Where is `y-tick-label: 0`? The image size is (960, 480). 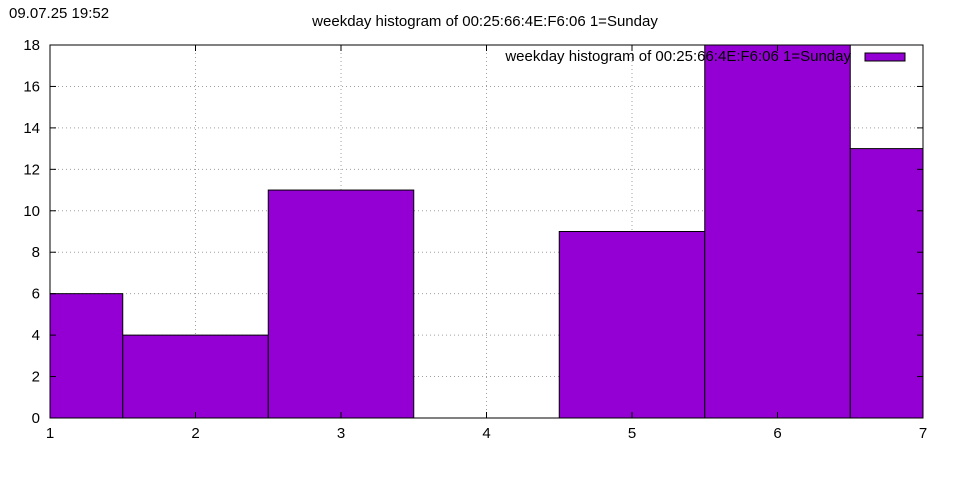 y-tick-label: 0 is located at coordinates (36, 418).